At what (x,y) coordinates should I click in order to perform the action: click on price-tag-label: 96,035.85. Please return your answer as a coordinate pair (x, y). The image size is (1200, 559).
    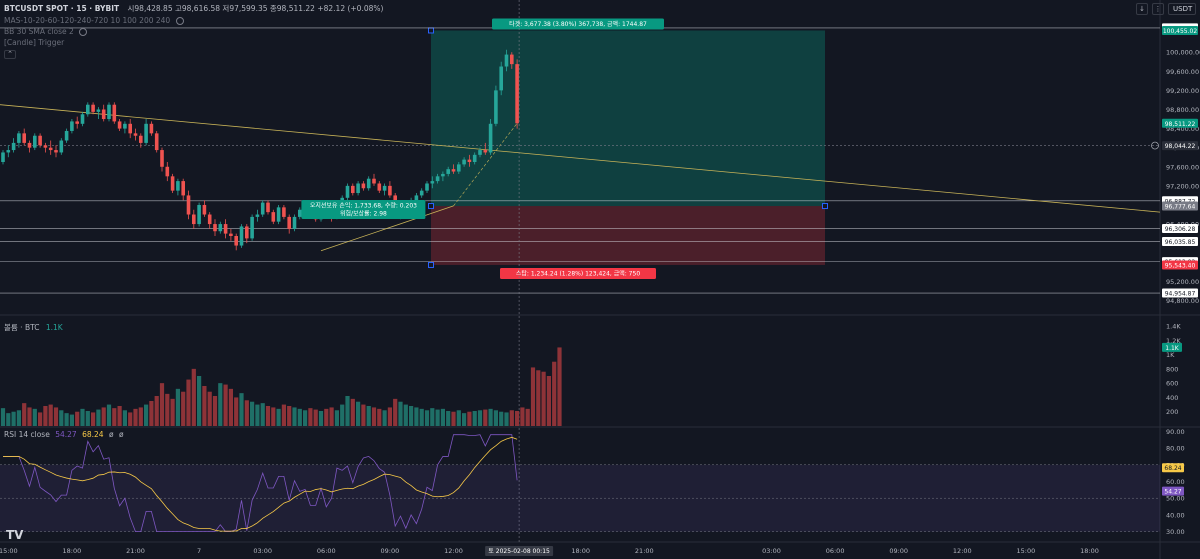
    Looking at the image, I should click on (1180, 242).